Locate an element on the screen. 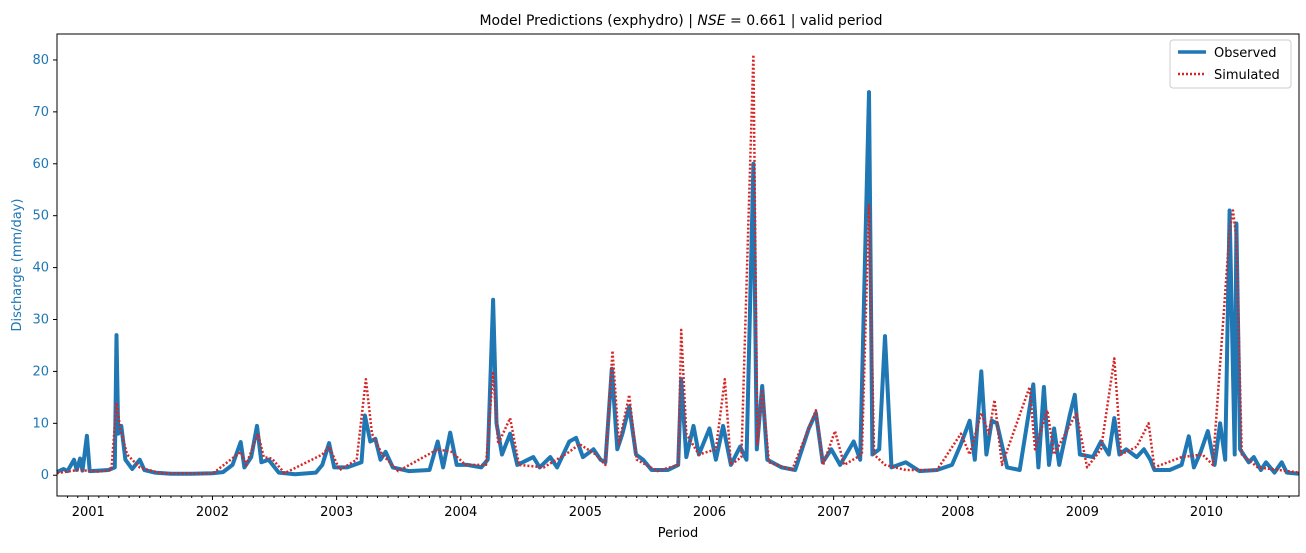 The width and height of the screenshot is (1306, 553). x-tick-label: 2002 is located at coordinates (212, 512).